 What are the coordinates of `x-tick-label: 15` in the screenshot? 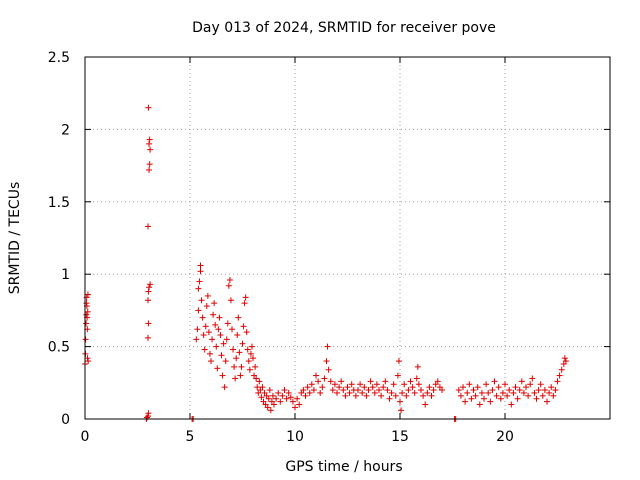 It's located at (400, 437).